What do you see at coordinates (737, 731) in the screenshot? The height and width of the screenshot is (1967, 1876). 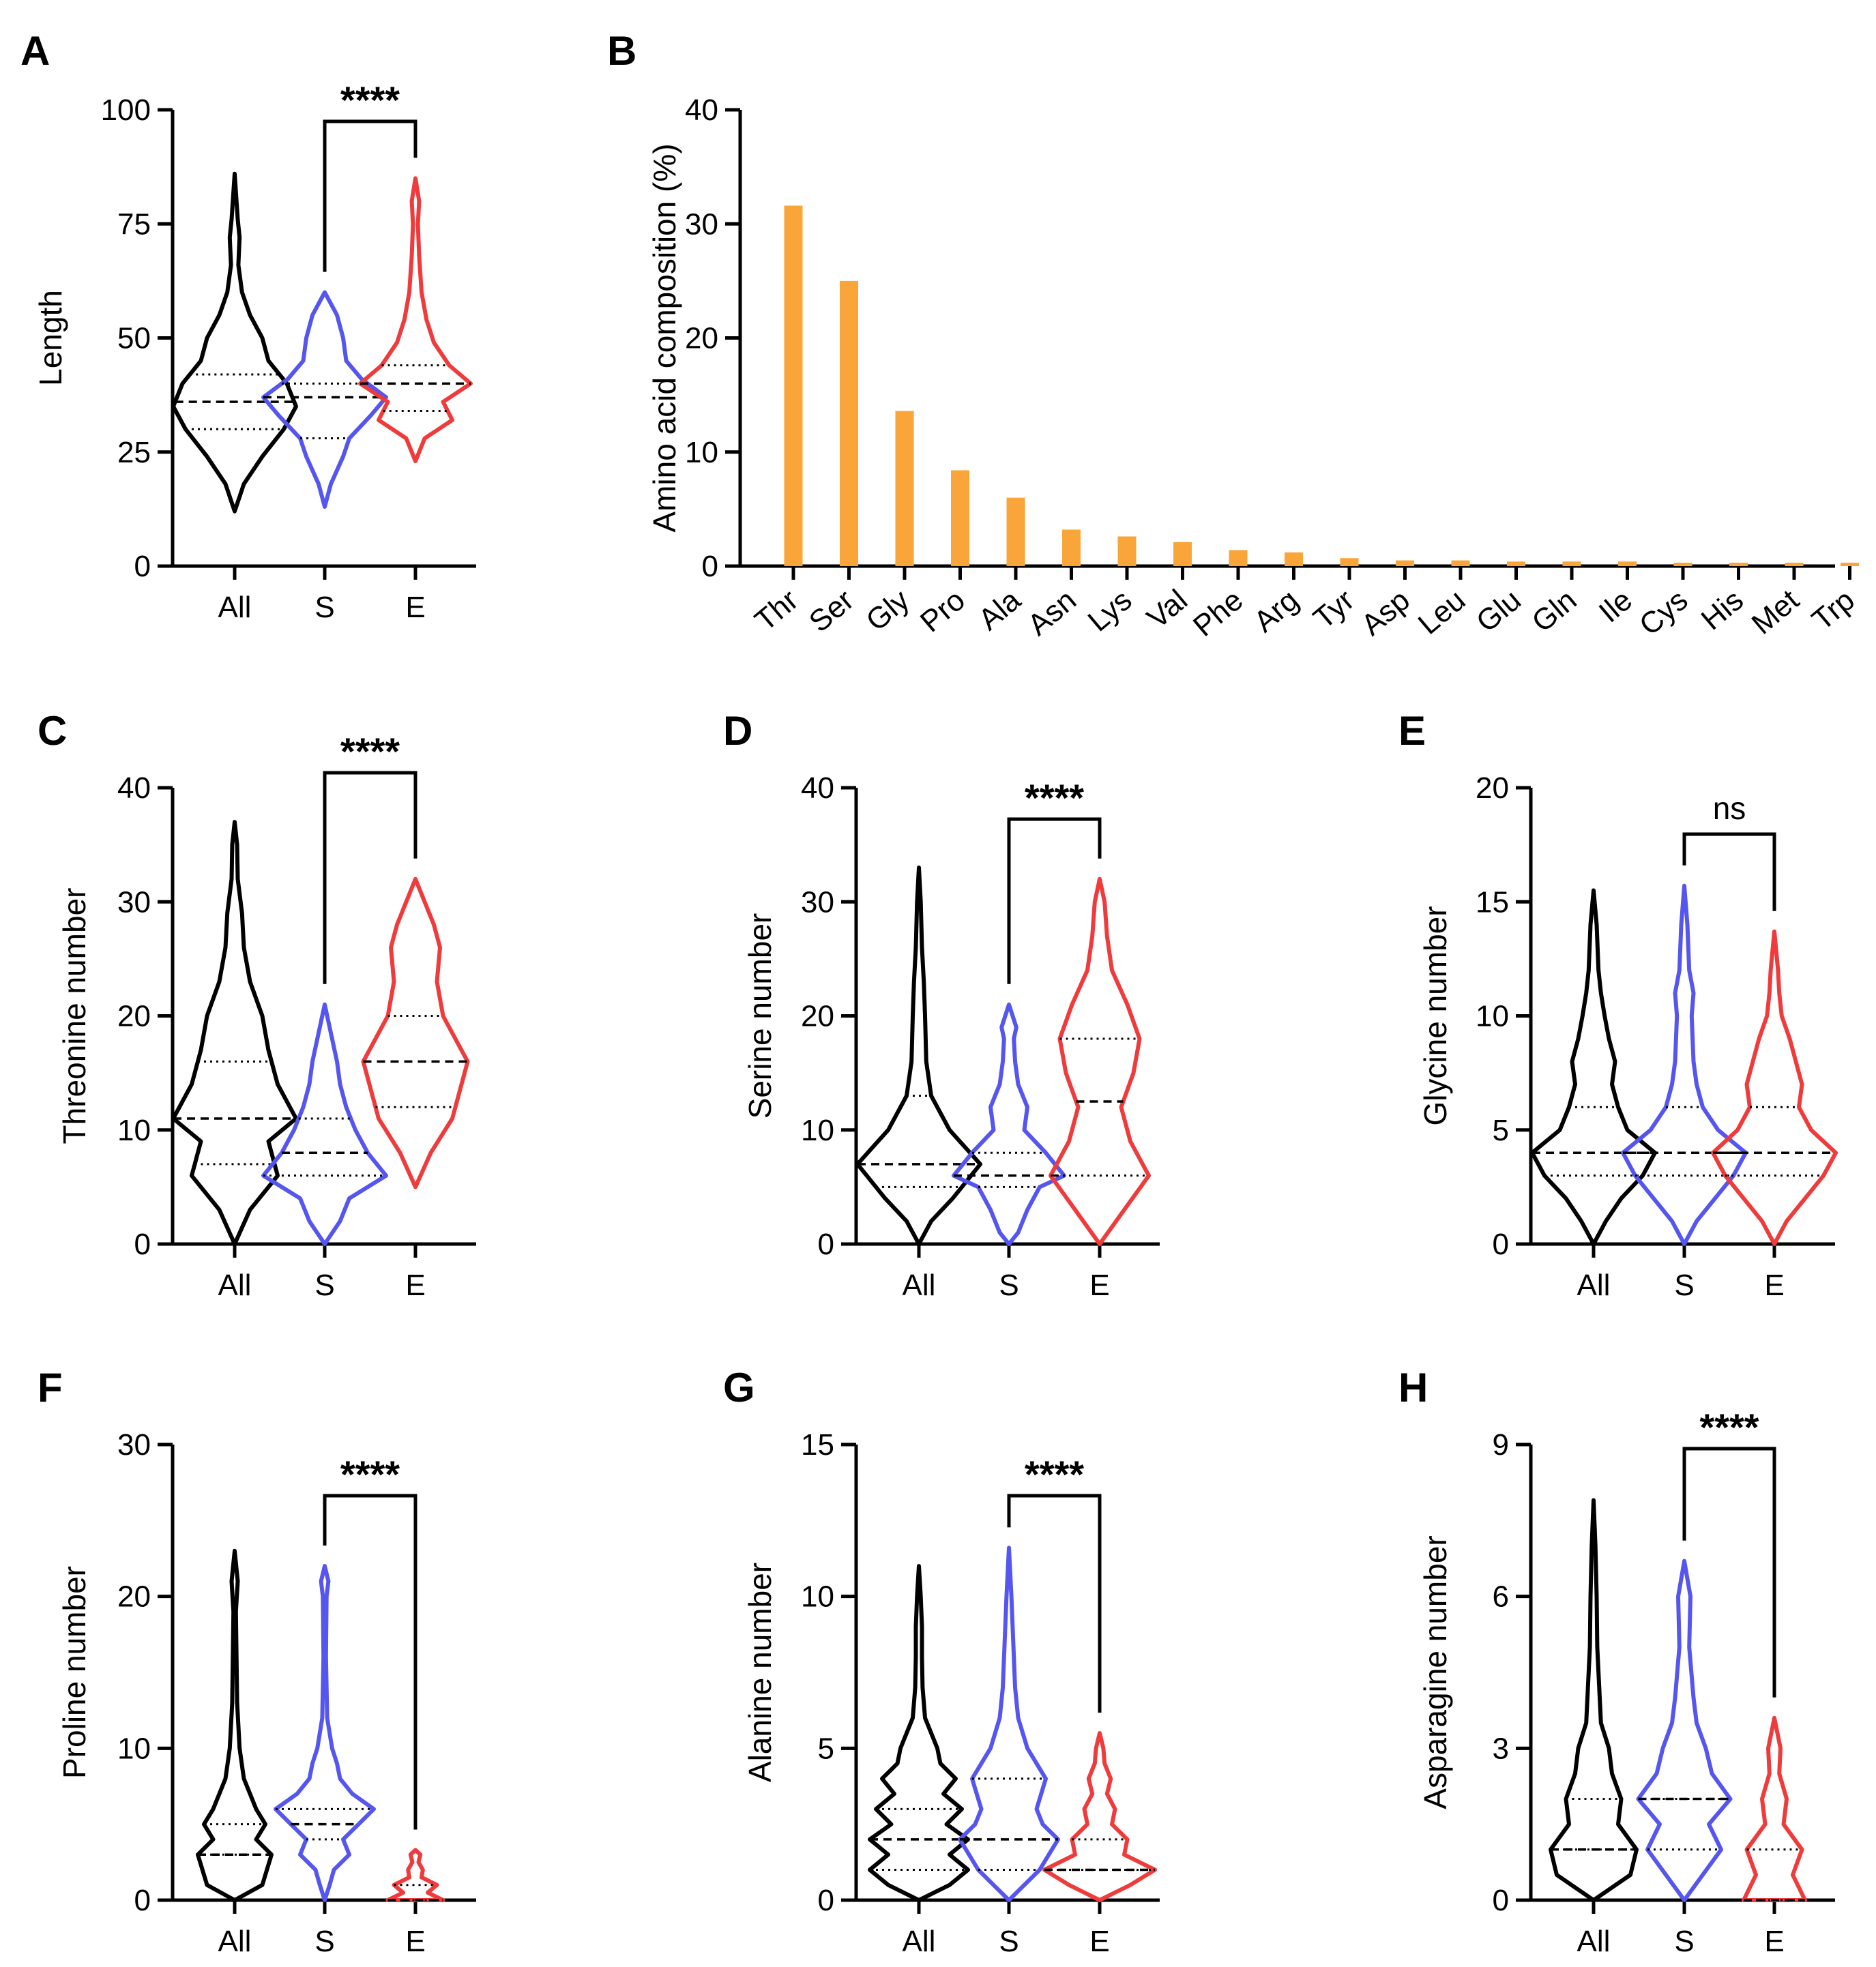 I see `panel-letter: D` at bounding box center [737, 731].